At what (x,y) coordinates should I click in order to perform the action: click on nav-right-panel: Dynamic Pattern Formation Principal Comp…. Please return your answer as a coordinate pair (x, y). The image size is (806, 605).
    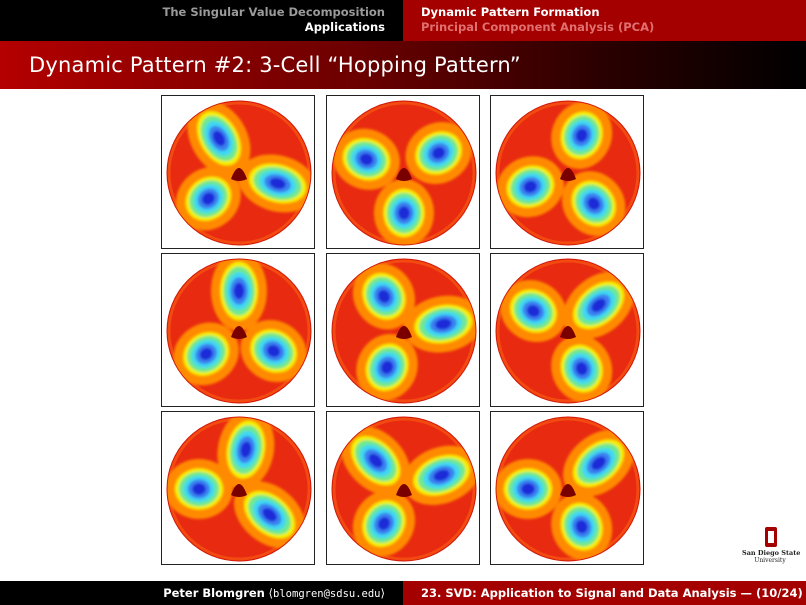
    Looking at the image, I should click on (604, 20).